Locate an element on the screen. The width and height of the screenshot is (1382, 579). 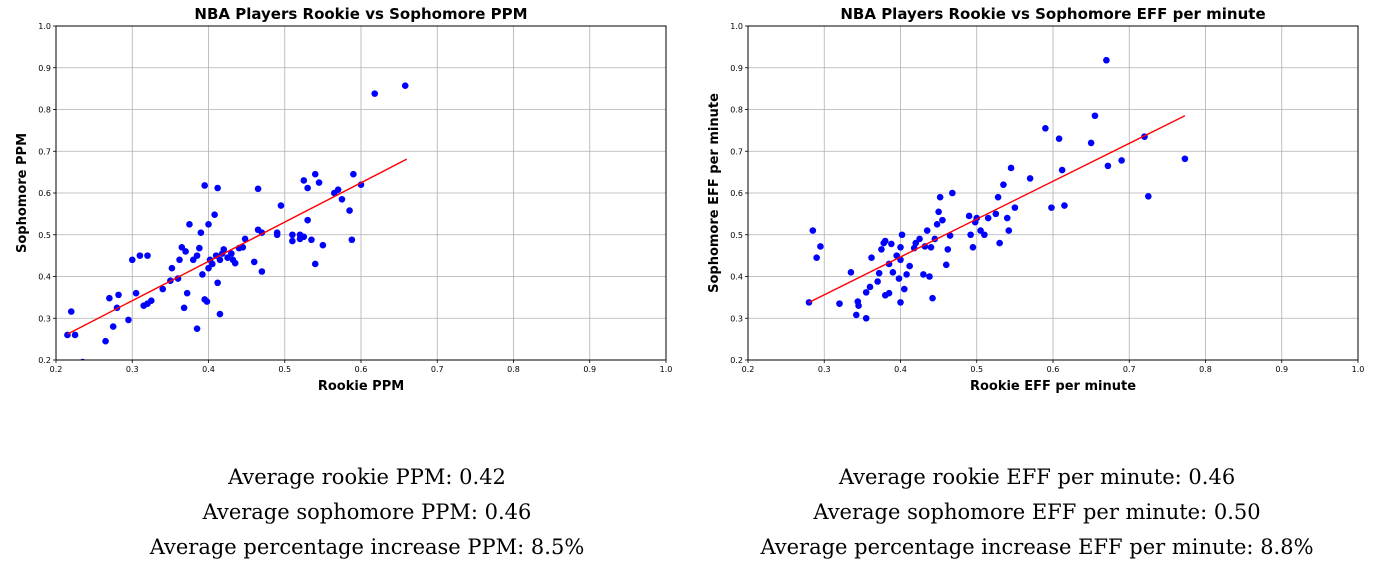
y-tick-label: 0.2 is located at coordinates (736, 360).